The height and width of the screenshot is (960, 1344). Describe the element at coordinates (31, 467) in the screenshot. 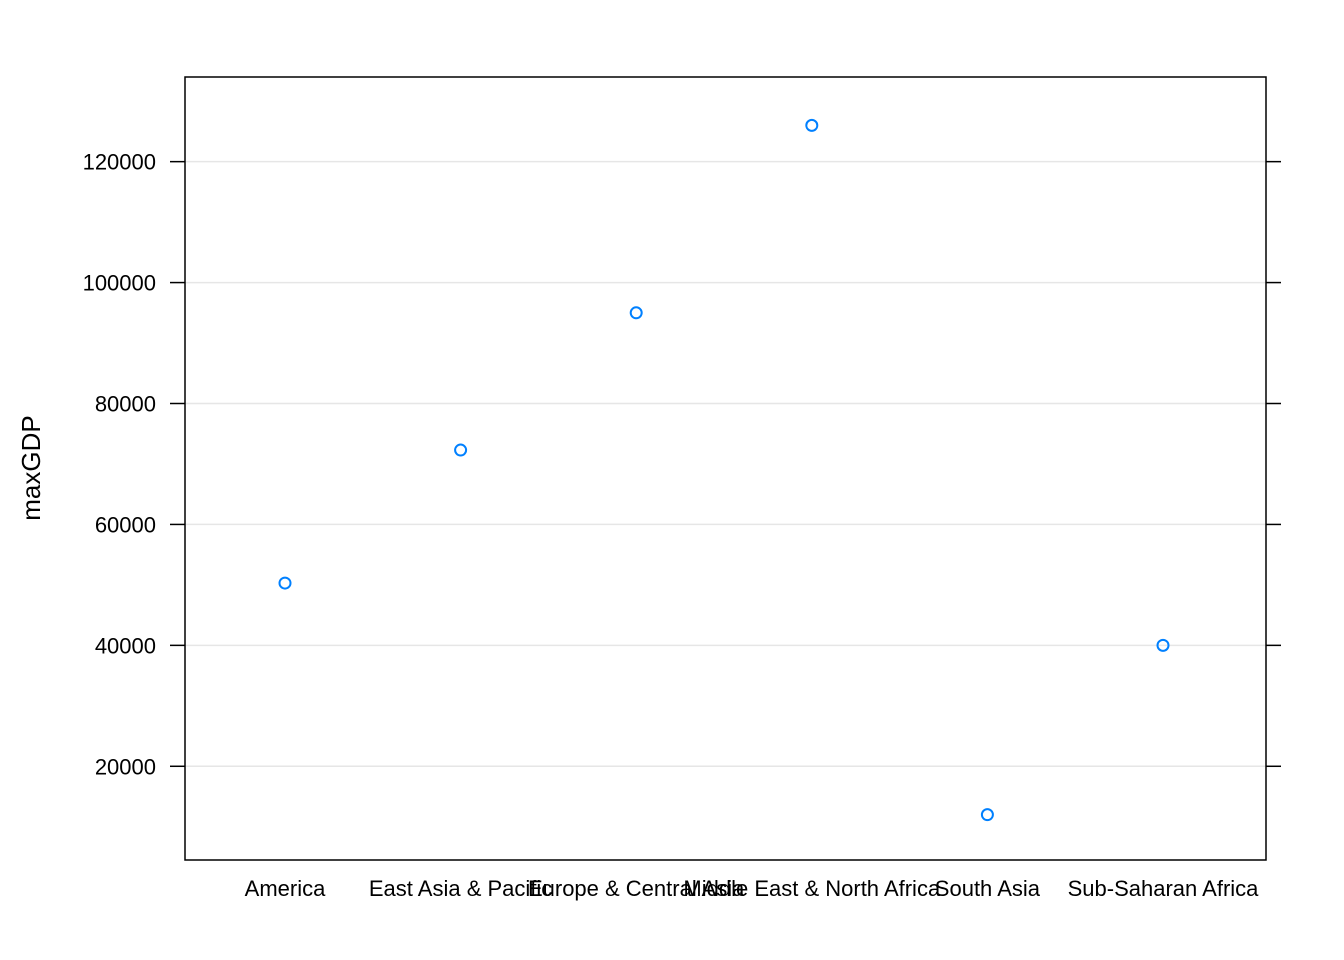

I see `y-axis-label: maxGDP` at that location.